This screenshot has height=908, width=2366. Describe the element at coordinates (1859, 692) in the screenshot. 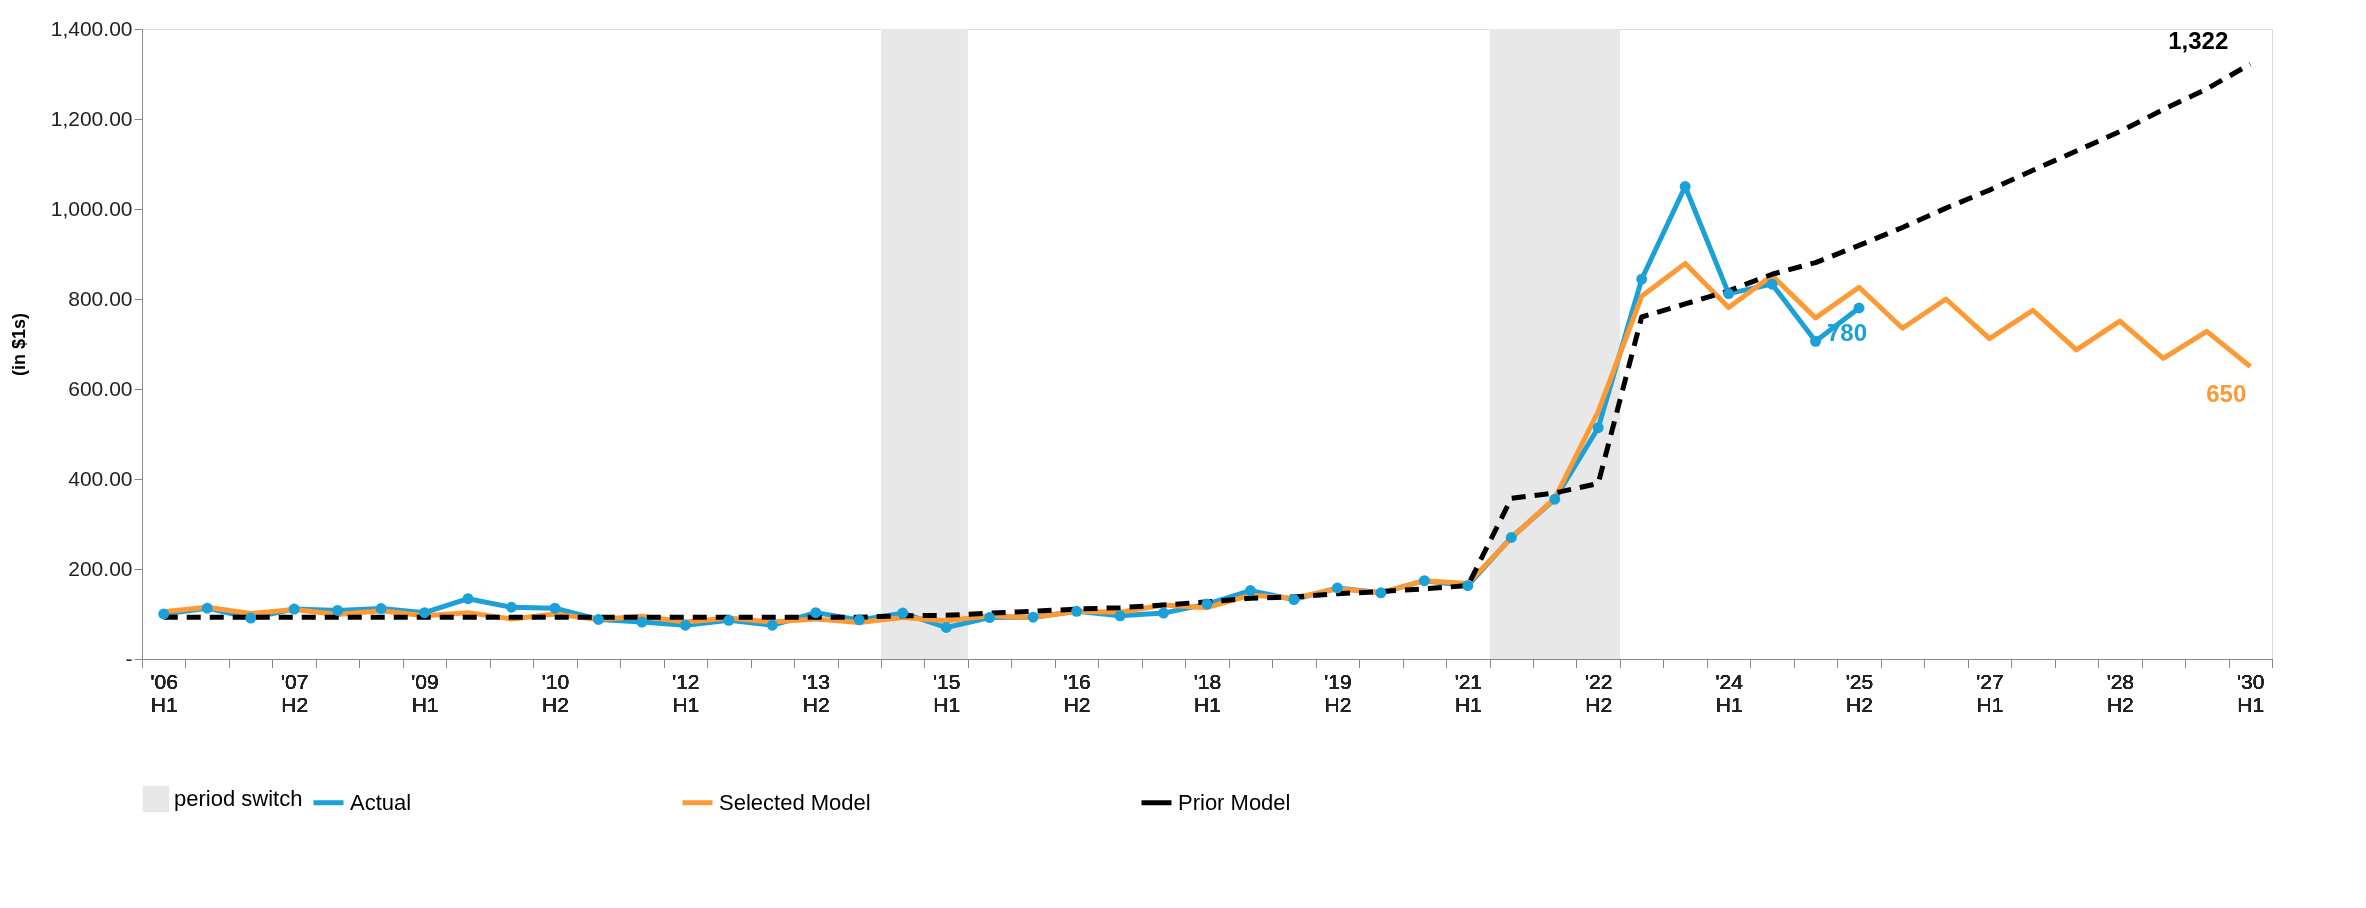

I see `x-tick-label: '25 H2` at that location.